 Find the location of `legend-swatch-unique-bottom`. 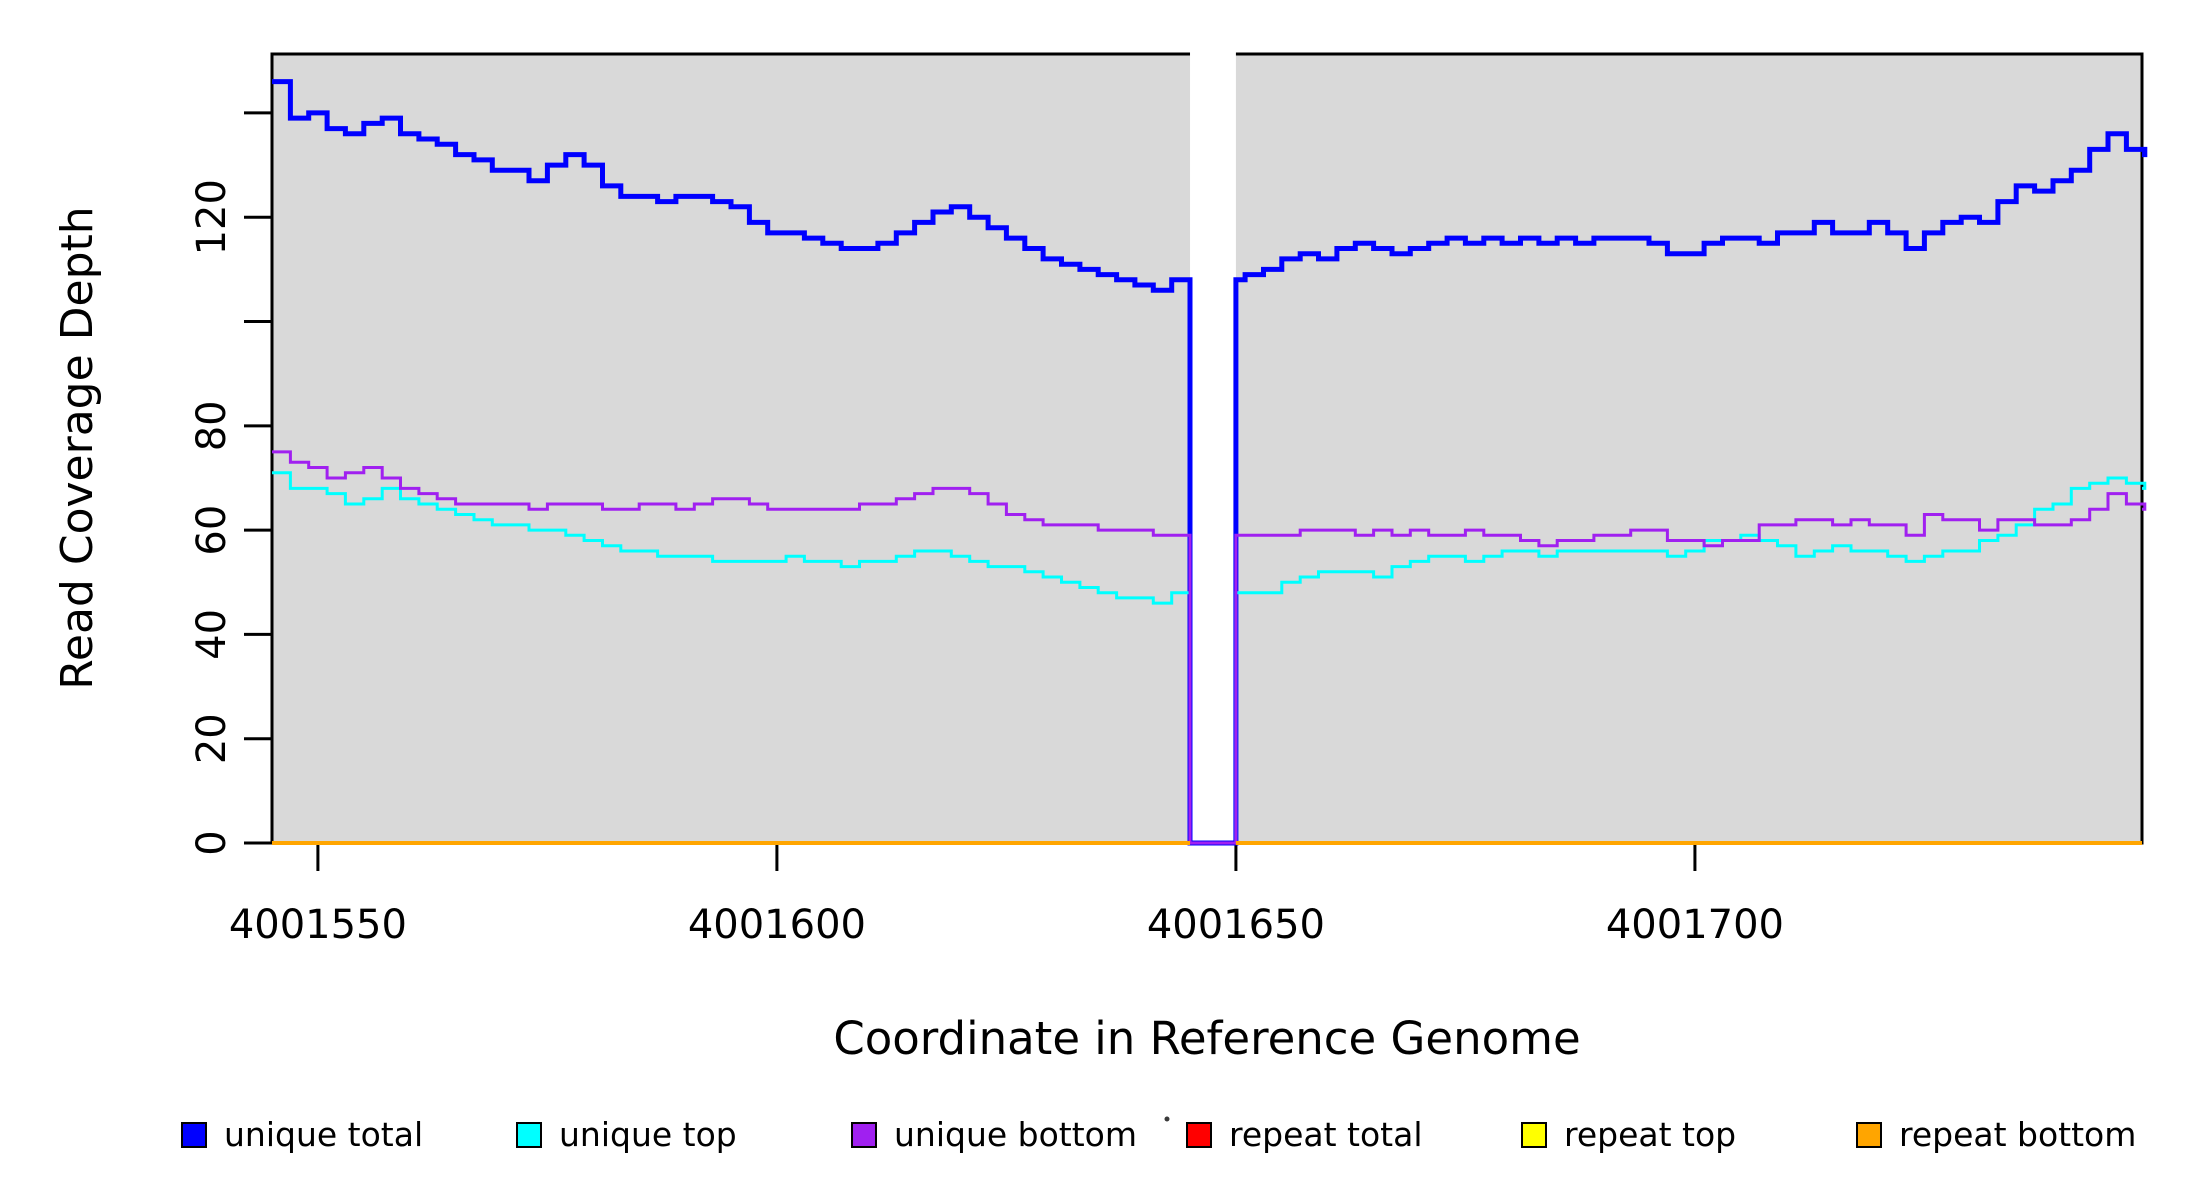

legend-swatch-unique-bottom is located at coordinates (864, 1135).